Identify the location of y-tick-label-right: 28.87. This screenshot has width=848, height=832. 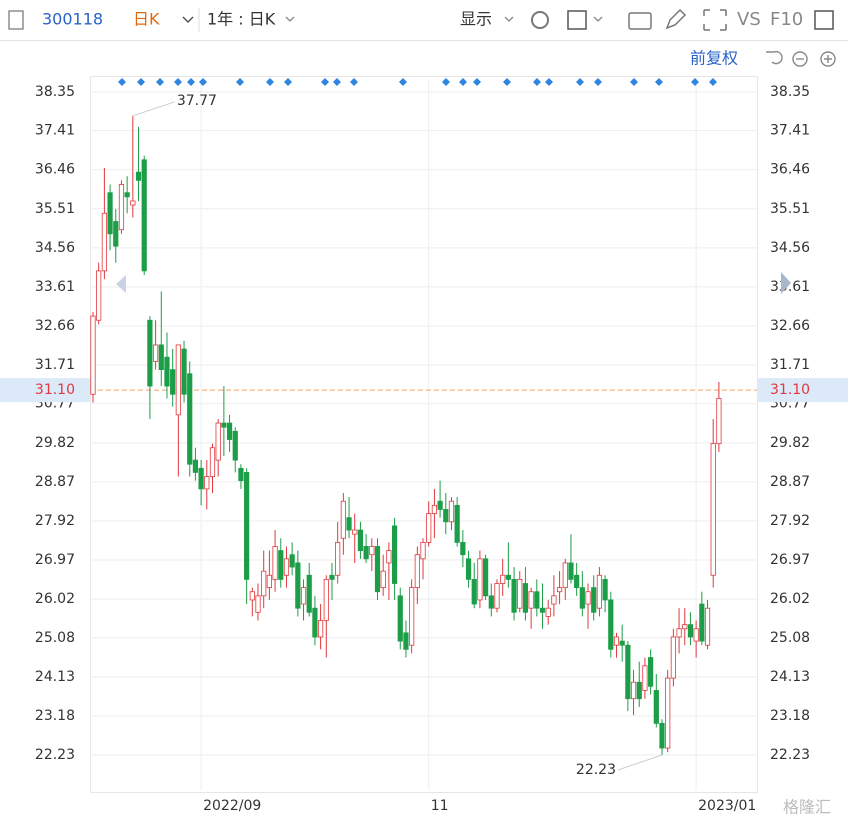
(790, 482).